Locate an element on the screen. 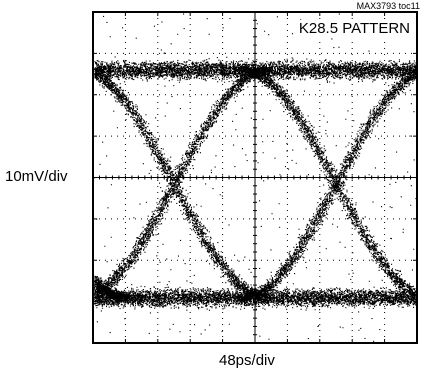 The width and height of the screenshot is (423, 376). chart-title: K28.5 PATTERN is located at coordinates (354, 28).